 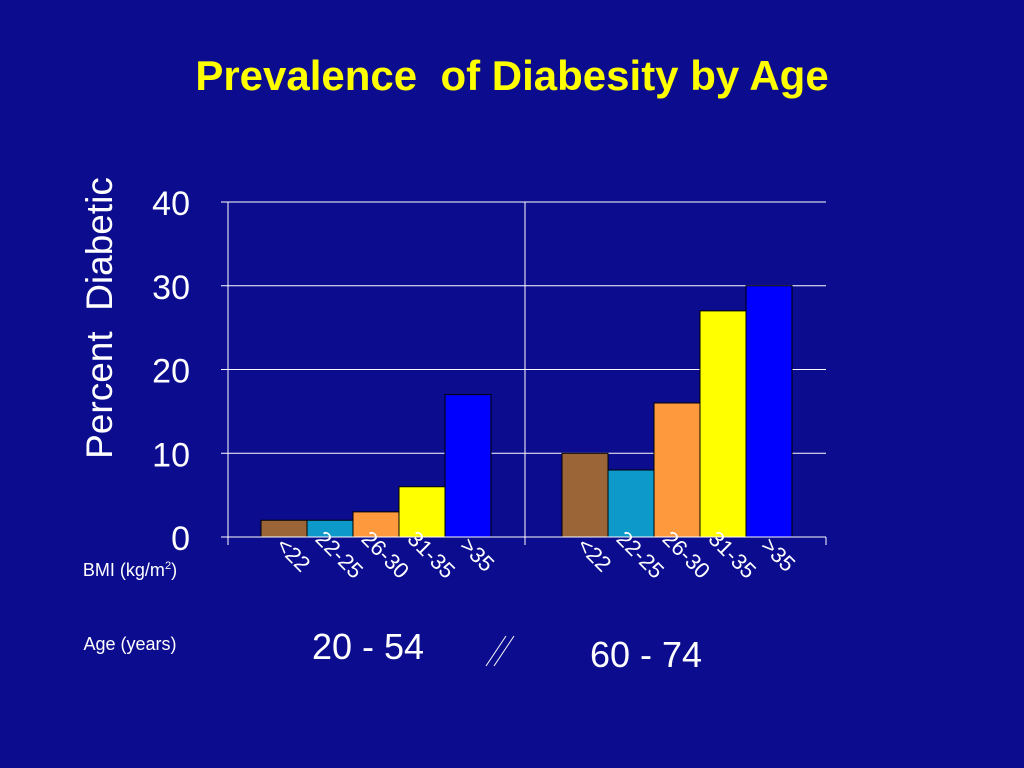 I want to click on axis-break-icon, so click(x=500, y=651).